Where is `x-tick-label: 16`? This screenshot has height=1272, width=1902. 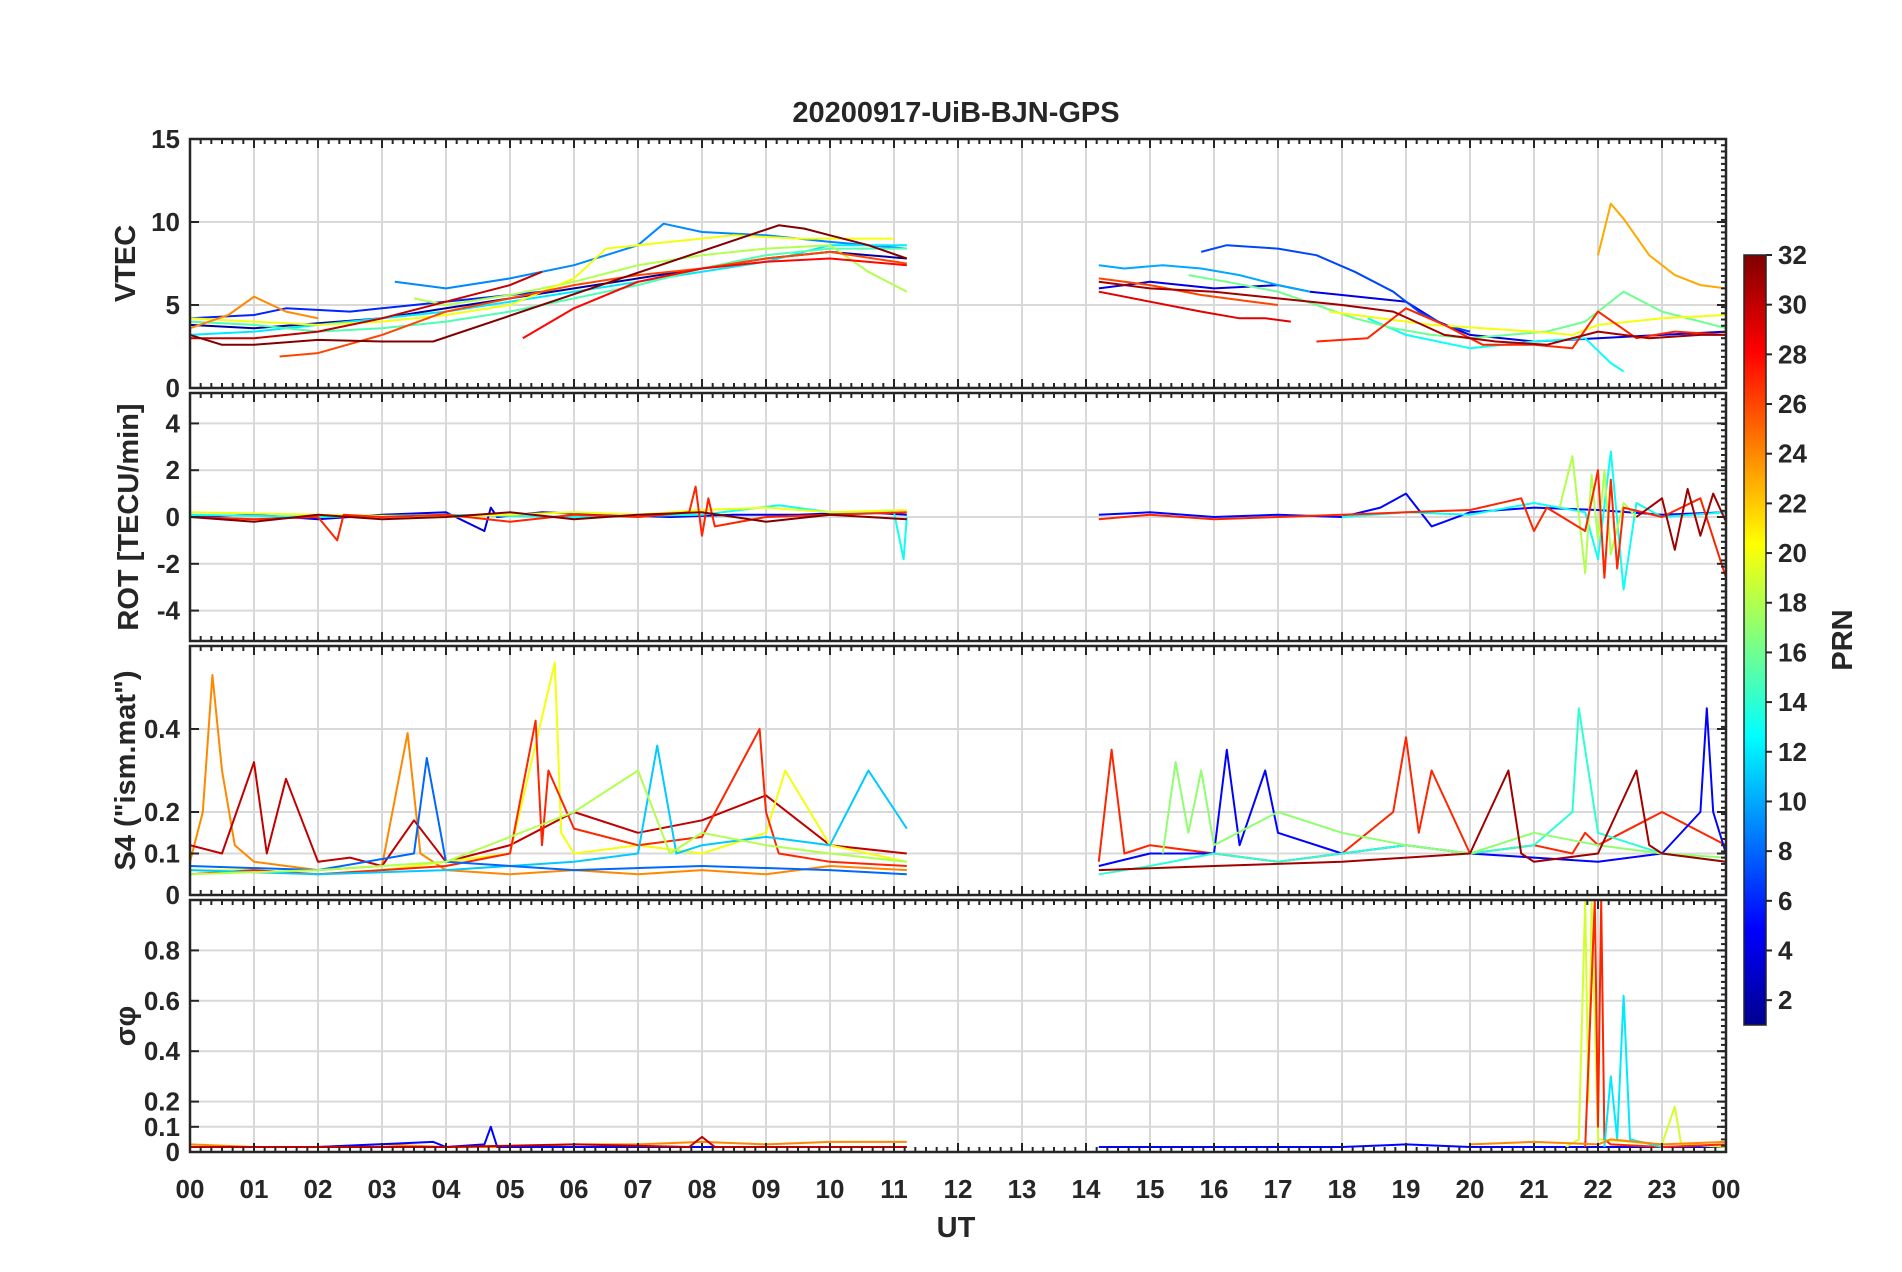 x-tick-label: 16 is located at coordinates (1214, 1189).